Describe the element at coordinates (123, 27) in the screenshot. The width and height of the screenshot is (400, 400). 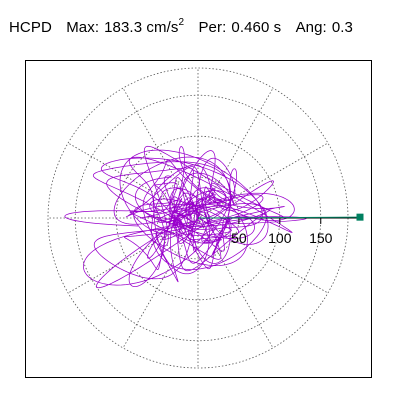
I see `max-value: 183.3` at that location.